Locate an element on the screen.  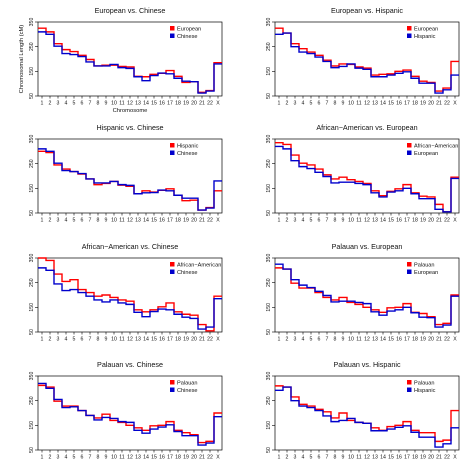
chart-title: Palauan vs. Hispanic is located at coordinates (367, 364).